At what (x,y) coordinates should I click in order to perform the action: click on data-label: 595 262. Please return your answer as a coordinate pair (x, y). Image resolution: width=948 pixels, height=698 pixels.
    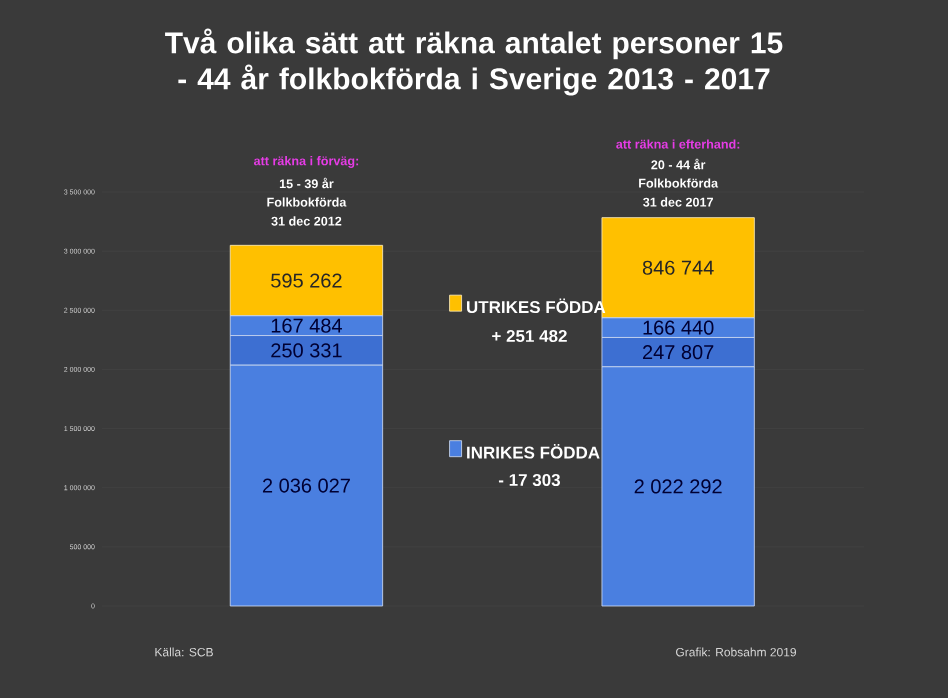
    Looking at the image, I should click on (306, 280).